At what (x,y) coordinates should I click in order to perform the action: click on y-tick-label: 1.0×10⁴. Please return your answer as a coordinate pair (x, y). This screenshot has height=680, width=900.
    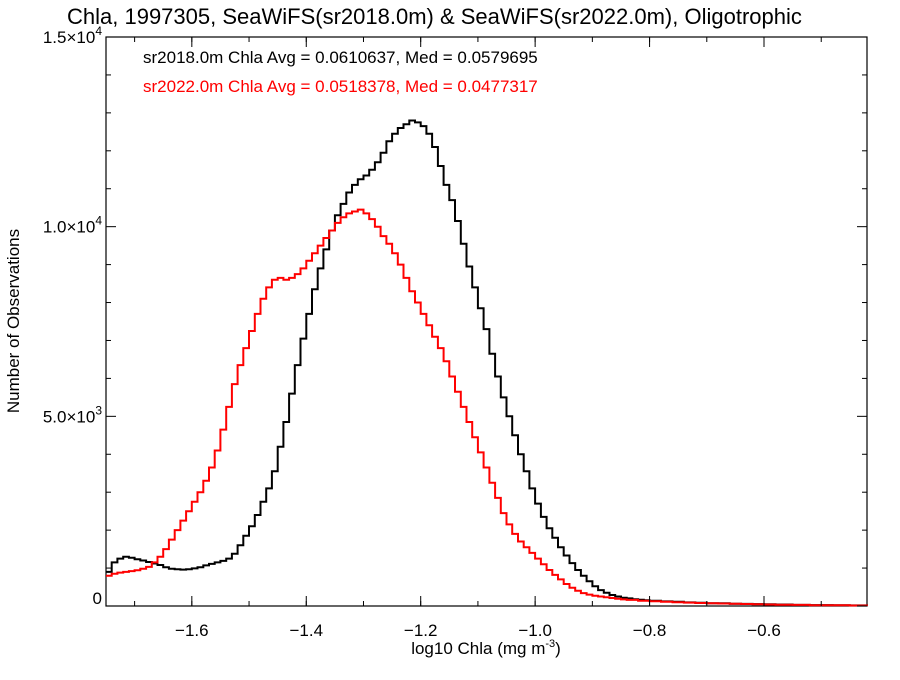
    Looking at the image, I should click on (72, 225).